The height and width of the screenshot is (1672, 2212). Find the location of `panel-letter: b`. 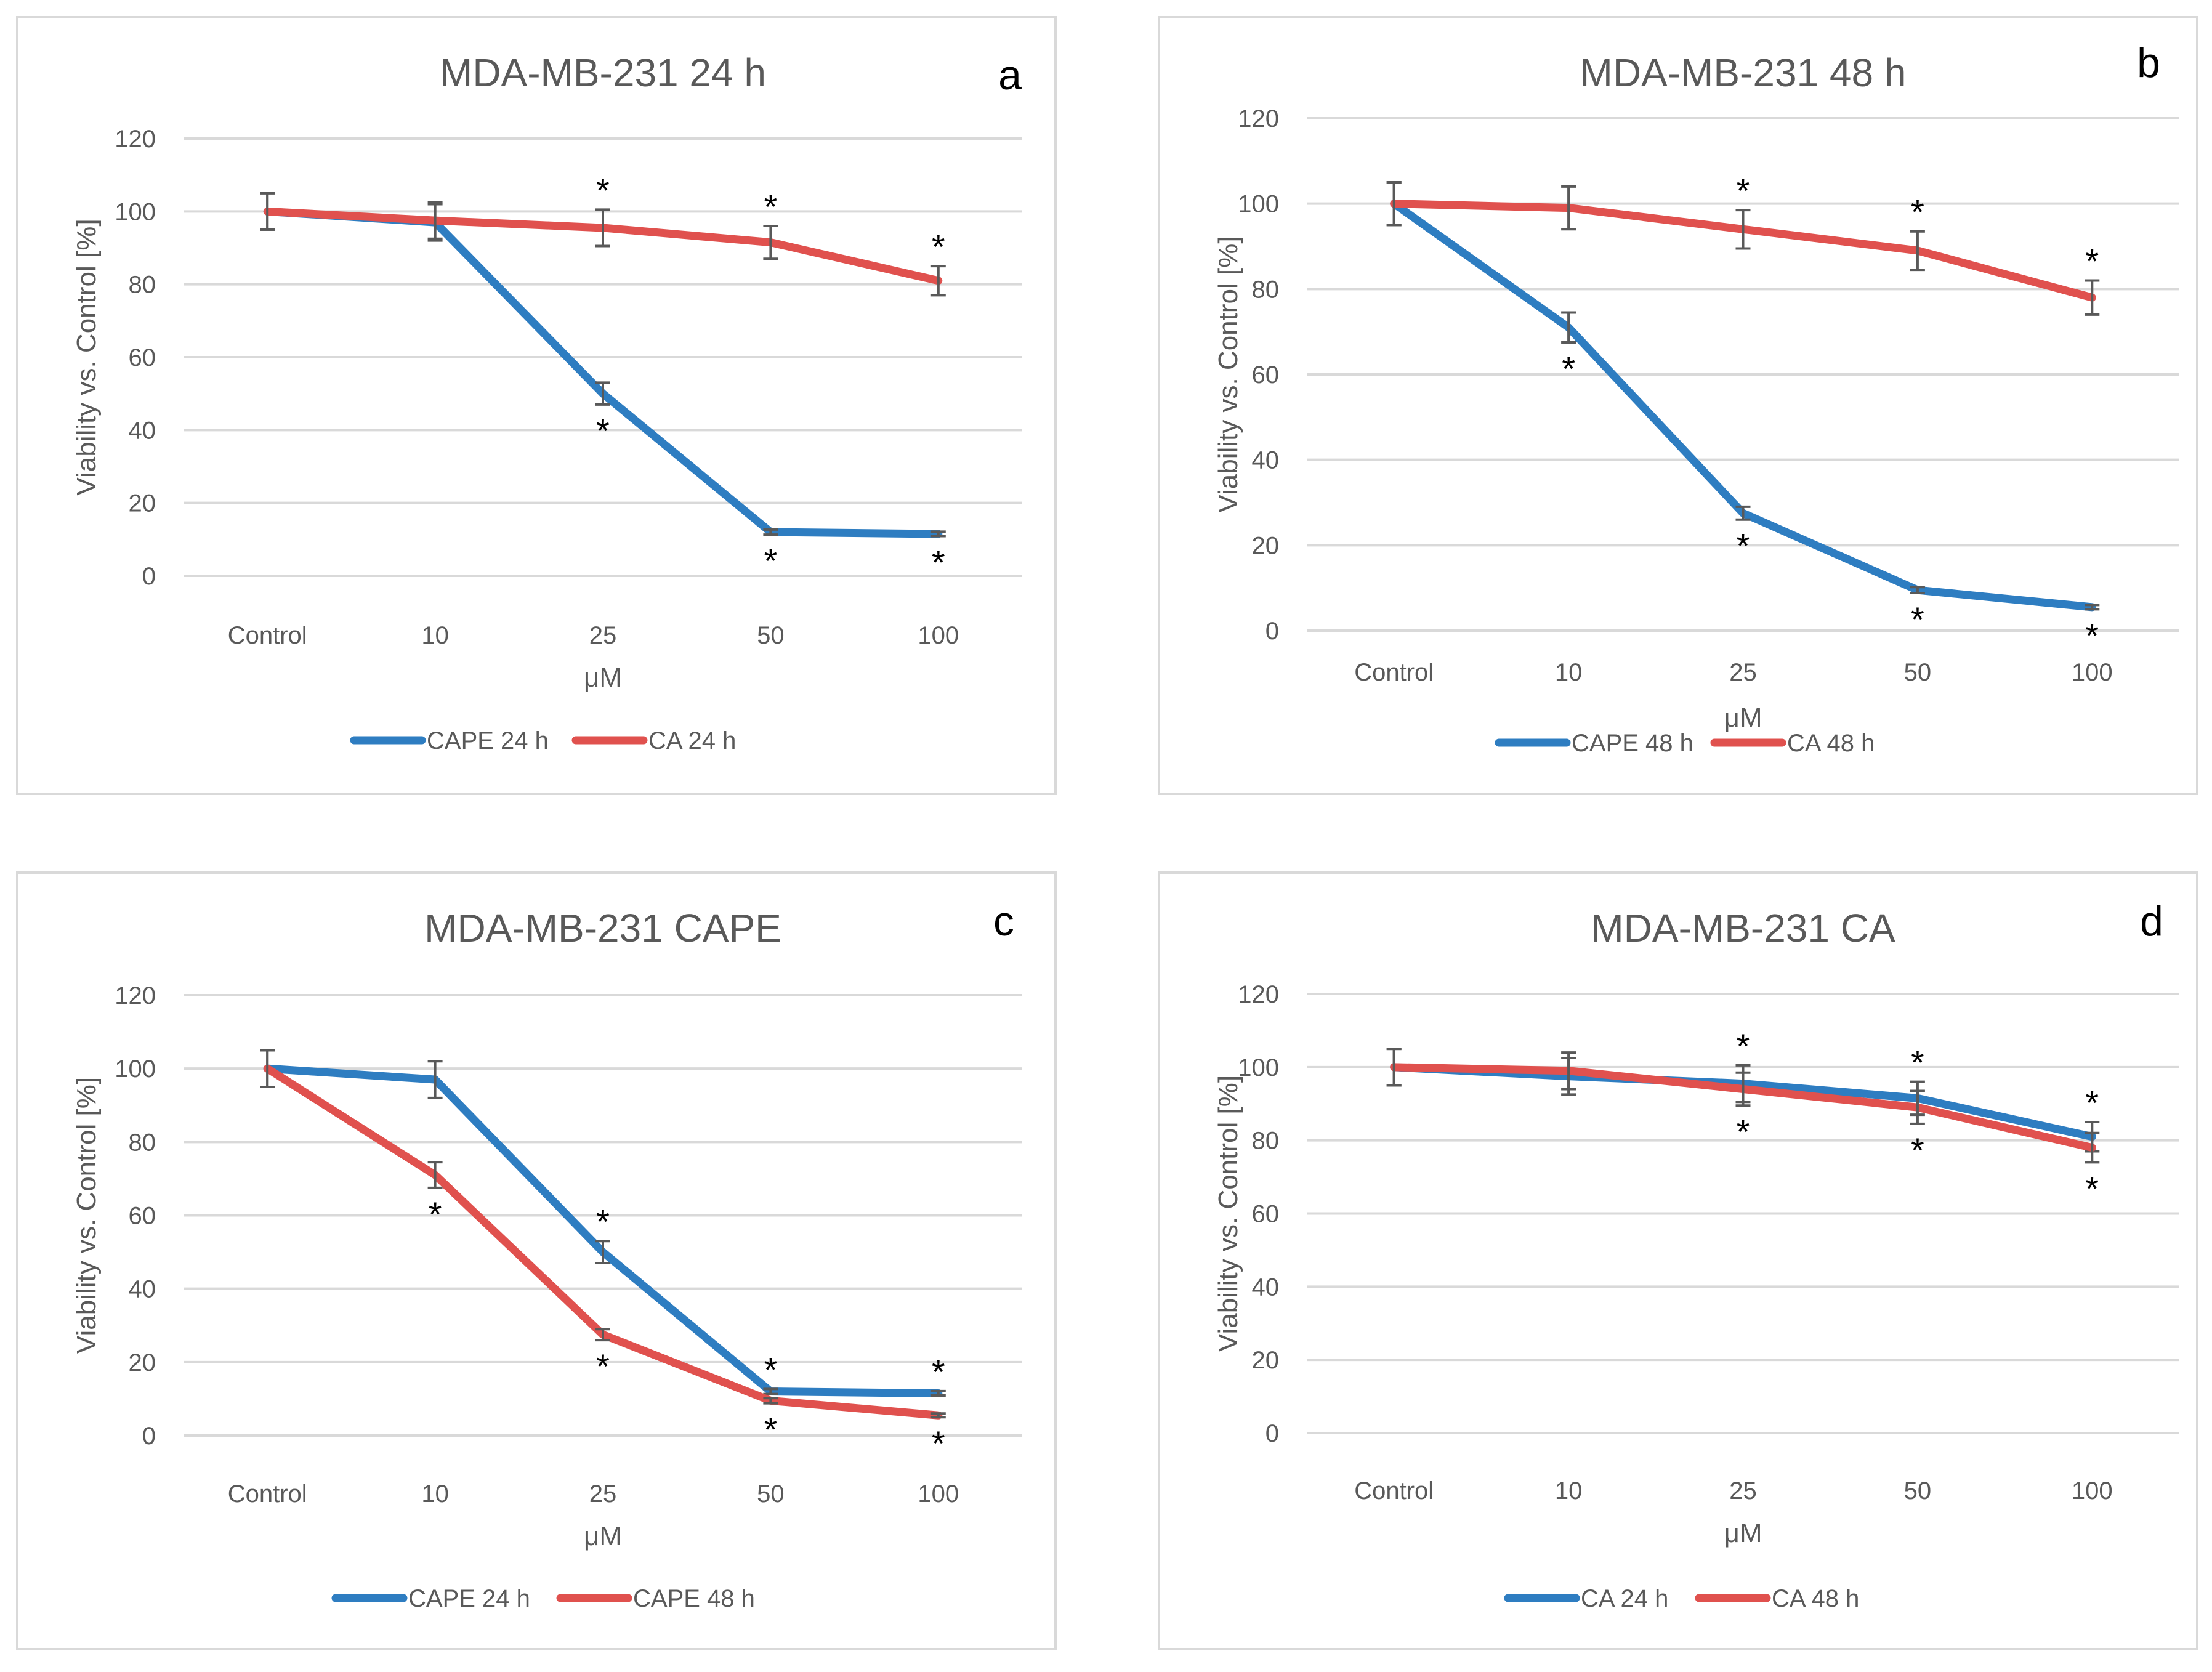

panel-letter: b is located at coordinates (2149, 62).